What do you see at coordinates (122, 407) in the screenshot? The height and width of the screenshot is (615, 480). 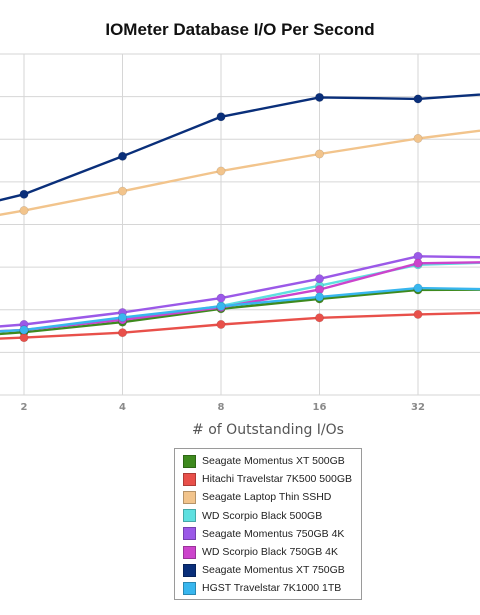 I see `x-tick-label: 4` at bounding box center [122, 407].